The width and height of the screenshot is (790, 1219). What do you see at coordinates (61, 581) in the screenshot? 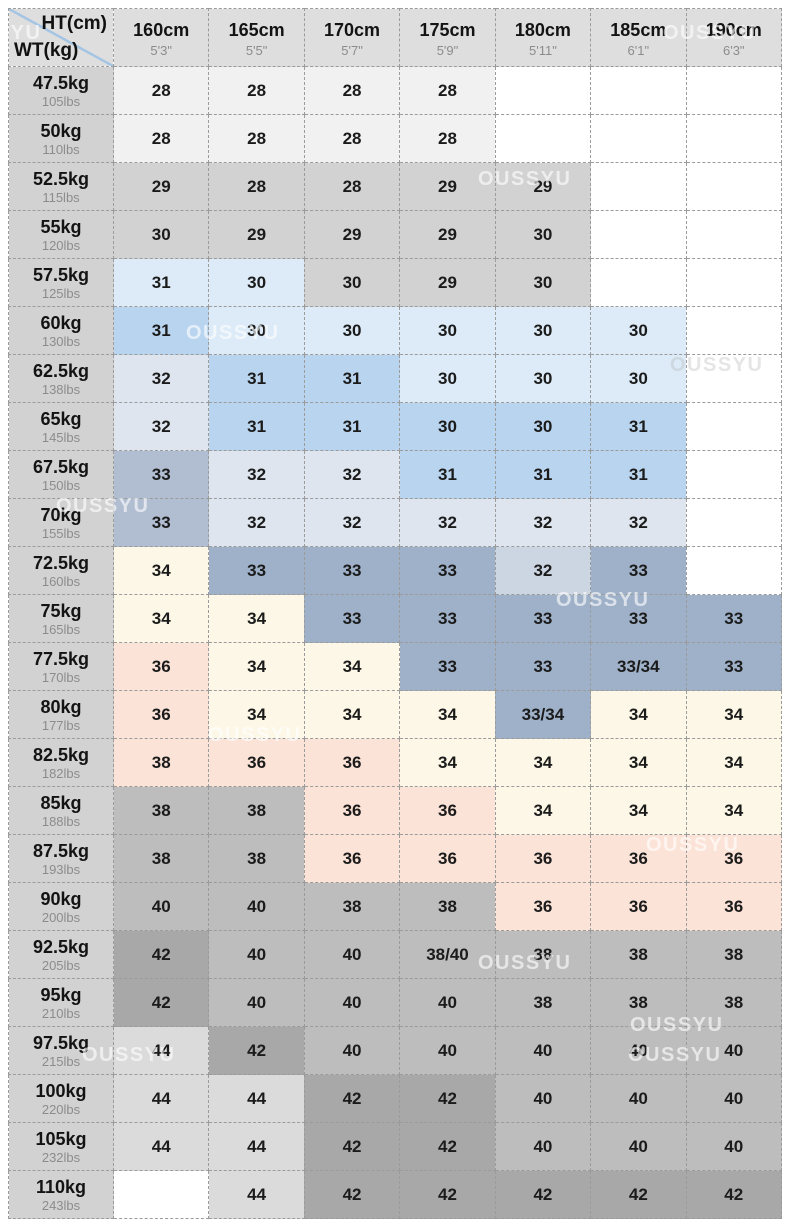
I see `weight-lbs-label: 160lbs` at bounding box center [61, 581].